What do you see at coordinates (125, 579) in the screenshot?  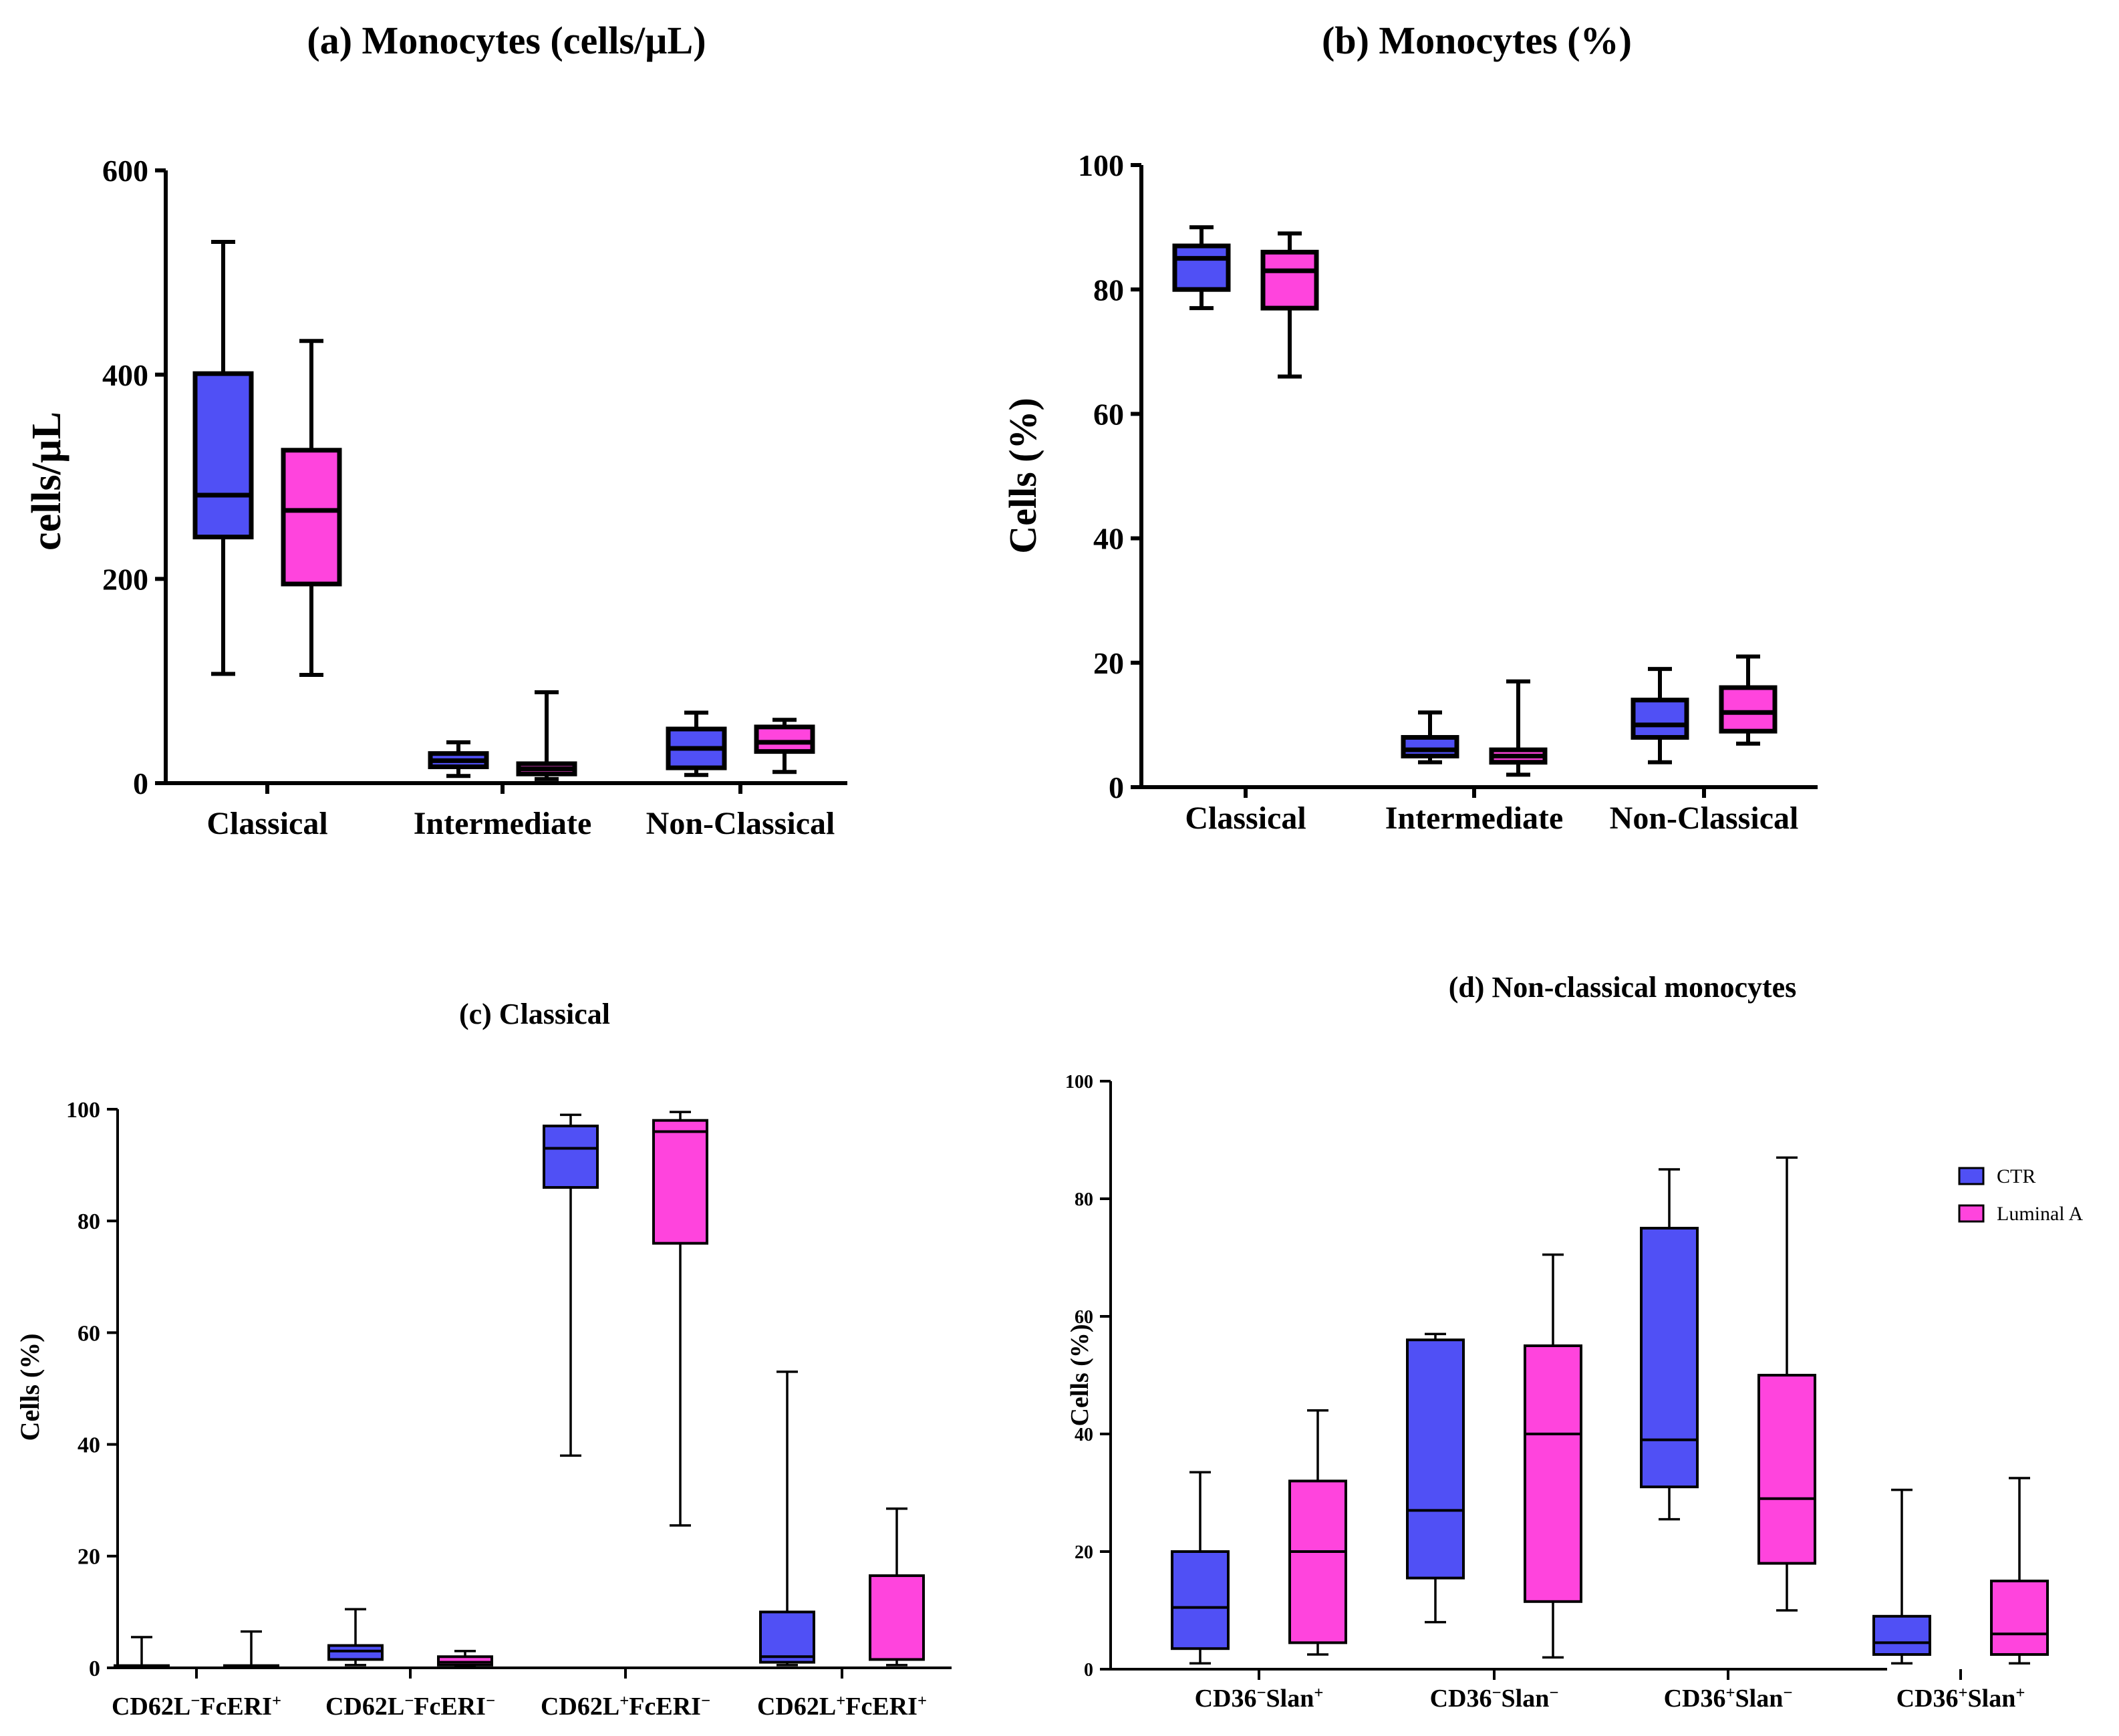 I see `y-tick-label: 200` at bounding box center [125, 579].